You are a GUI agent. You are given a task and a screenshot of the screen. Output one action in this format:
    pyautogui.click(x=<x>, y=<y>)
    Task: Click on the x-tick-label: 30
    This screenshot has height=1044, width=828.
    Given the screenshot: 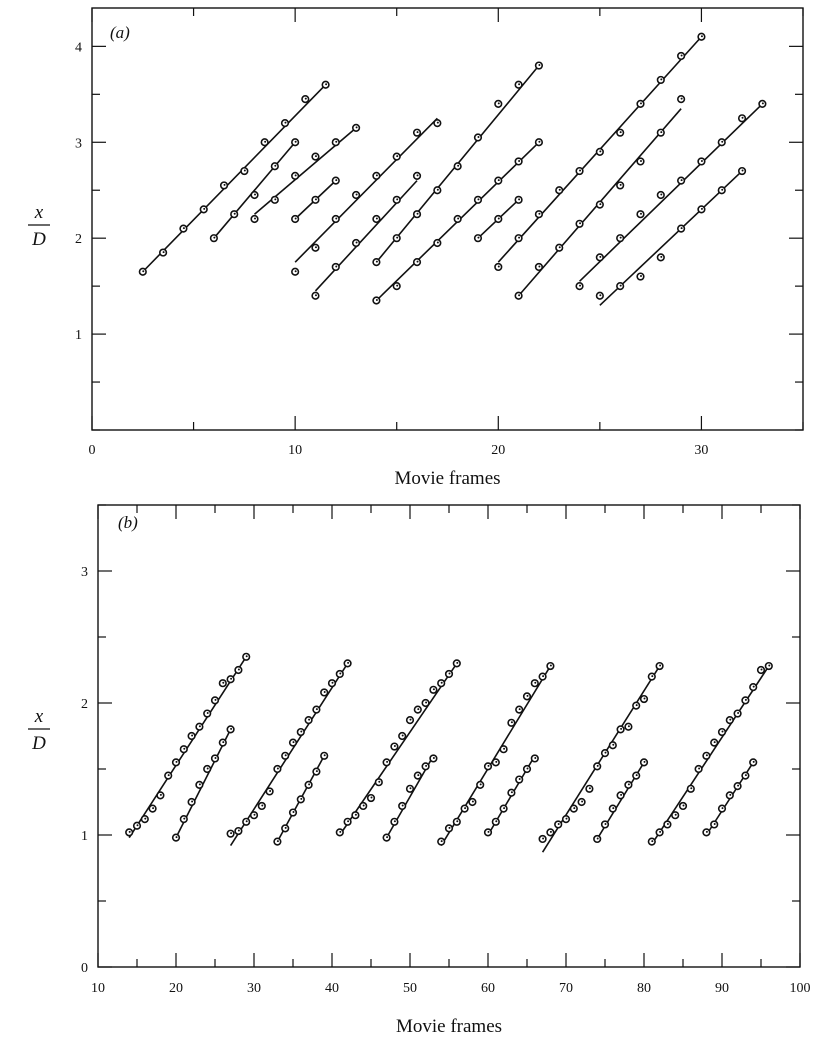 What is the action you would take?
    pyautogui.click(x=701, y=450)
    